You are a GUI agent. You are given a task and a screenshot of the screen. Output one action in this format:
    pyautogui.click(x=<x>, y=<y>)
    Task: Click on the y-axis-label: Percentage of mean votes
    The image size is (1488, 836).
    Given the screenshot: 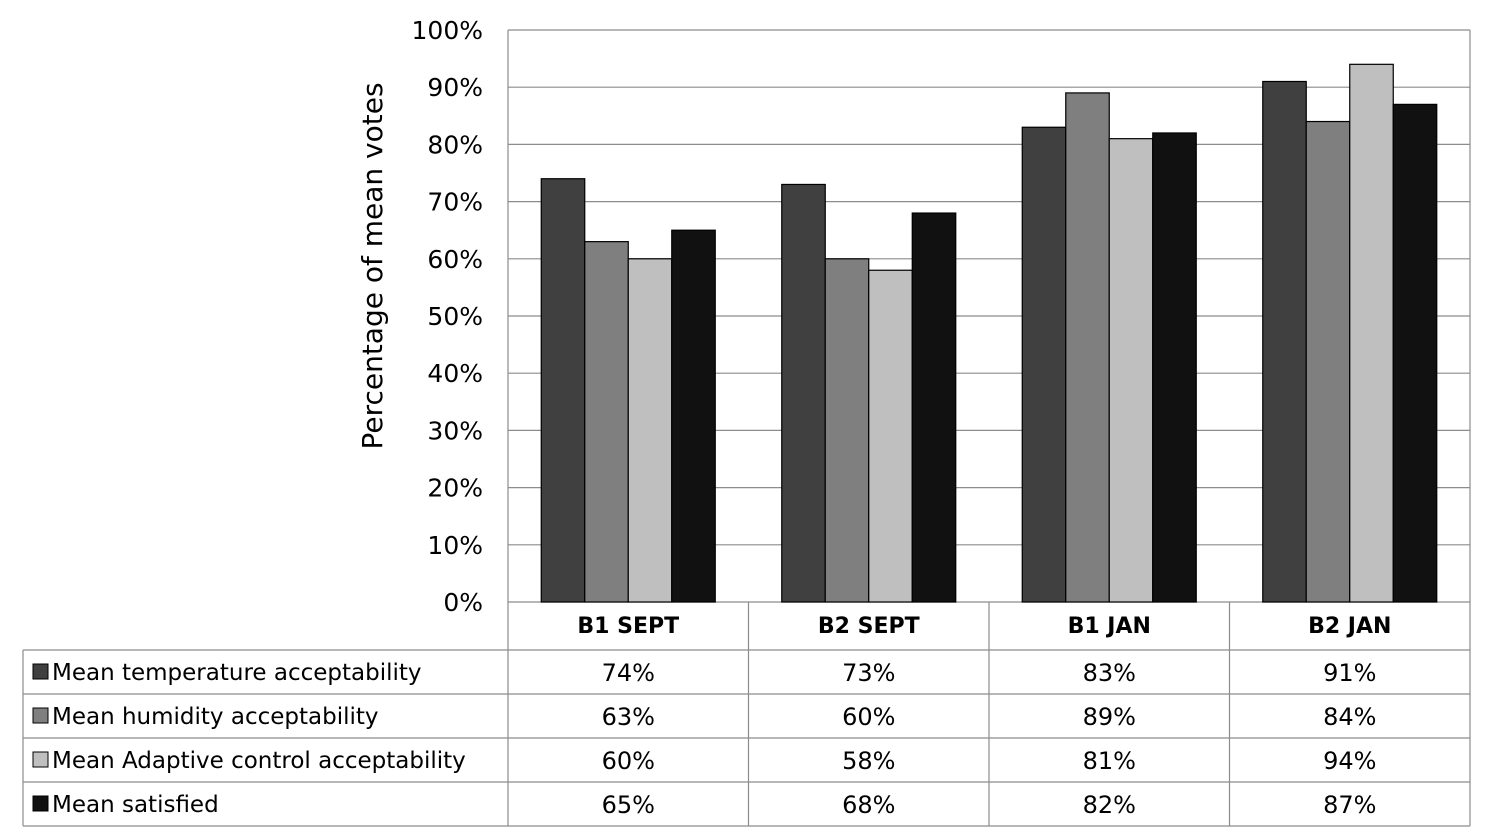 What is the action you would take?
    pyautogui.click(x=372, y=265)
    